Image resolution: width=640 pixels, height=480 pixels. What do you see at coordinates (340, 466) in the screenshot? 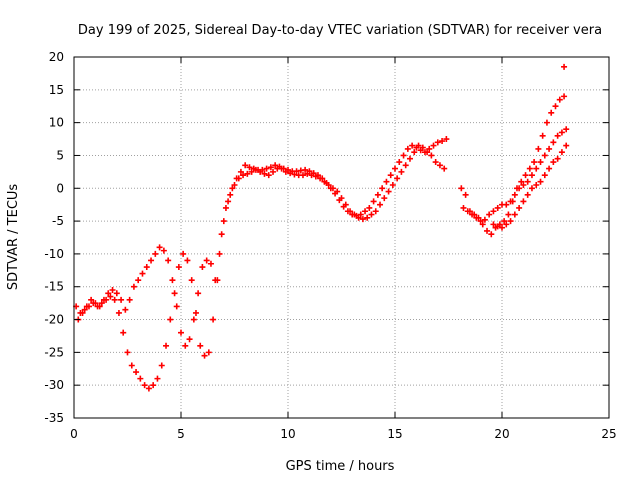
I see `x-axis-label: GPS time / hours` at bounding box center [340, 466].